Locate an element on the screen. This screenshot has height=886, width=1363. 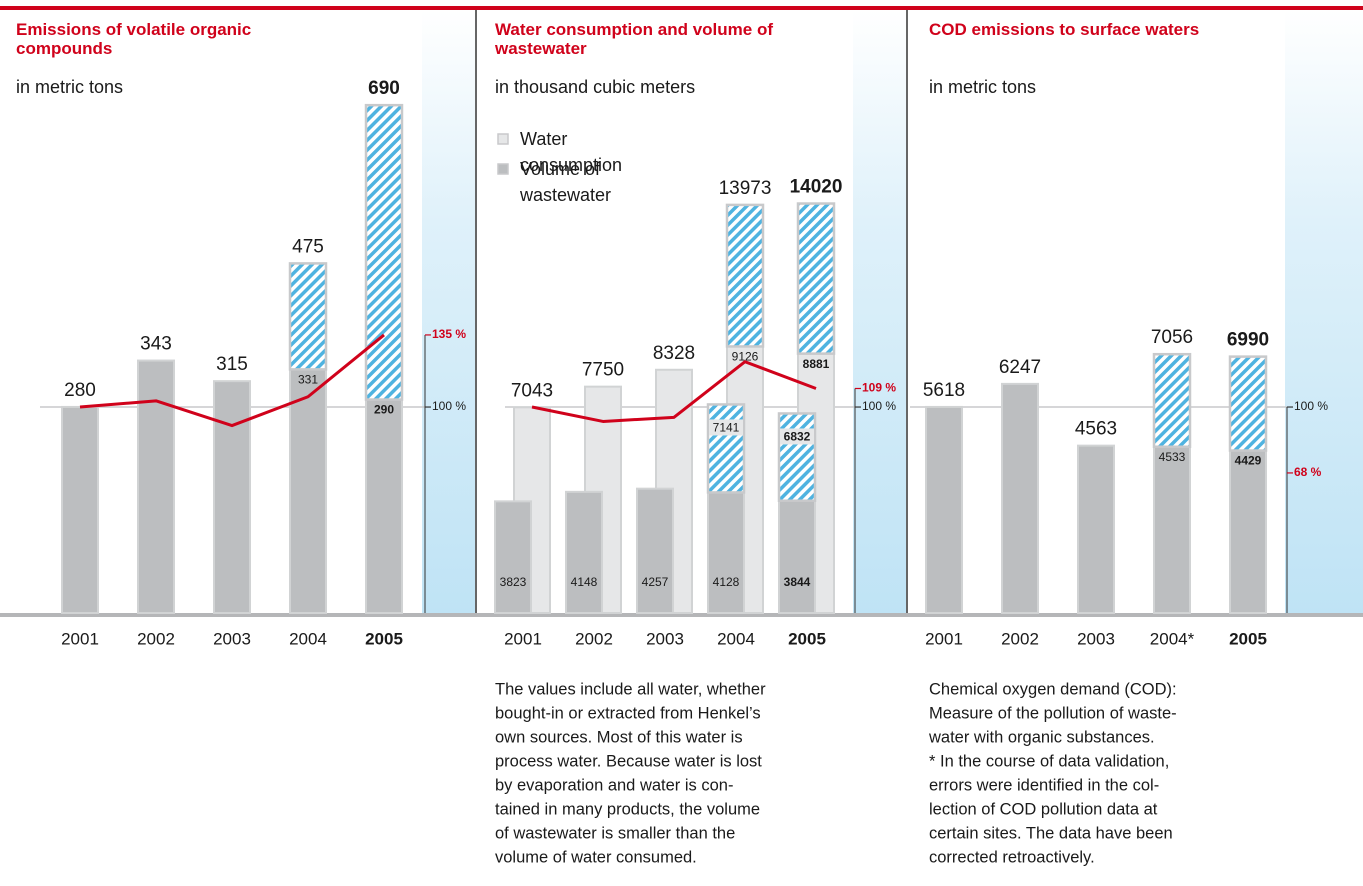
note-line: water with organic substances. is located at coordinates (1041, 737).